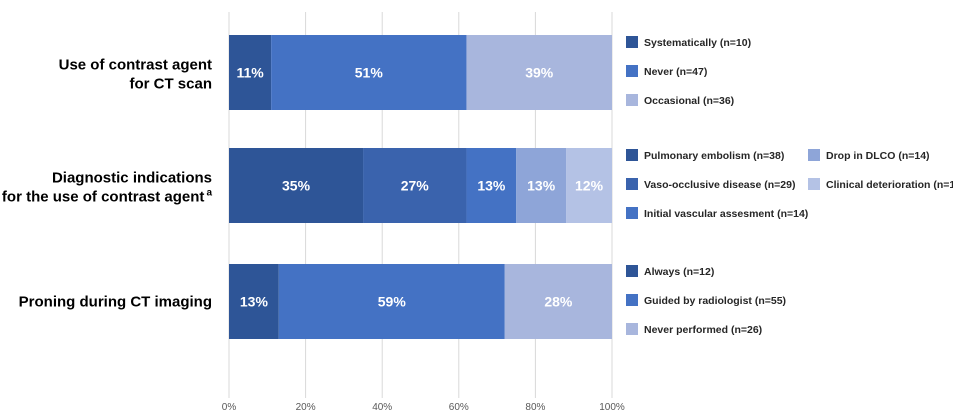  Describe the element at coordinates (535, 407) in the screenshot. I see `x-tick-label: 80%` at that location.